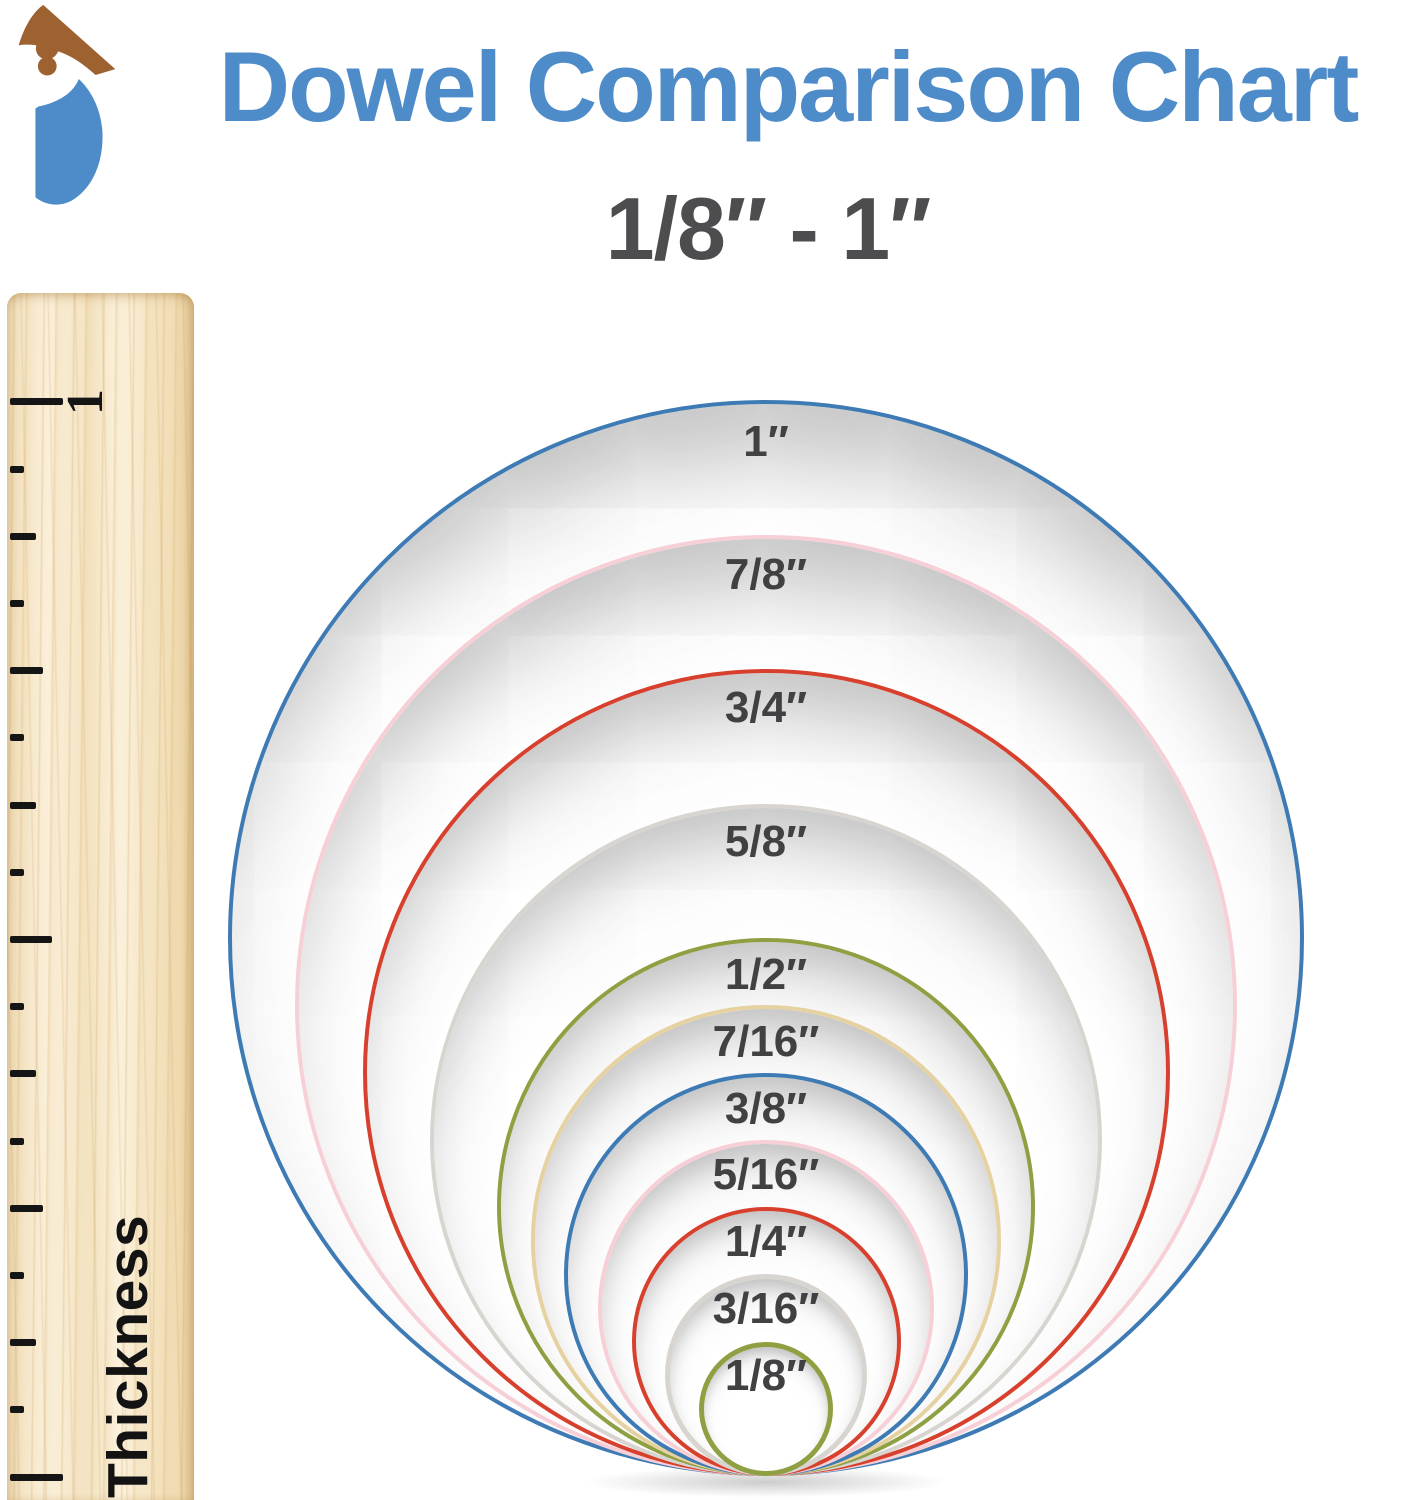 This screenshot has width=1426, height=1500. Describe the element at coordinates (768, 228) in the screenshot. I see `page-subtitle: 1/8″ - 1″` at that location.